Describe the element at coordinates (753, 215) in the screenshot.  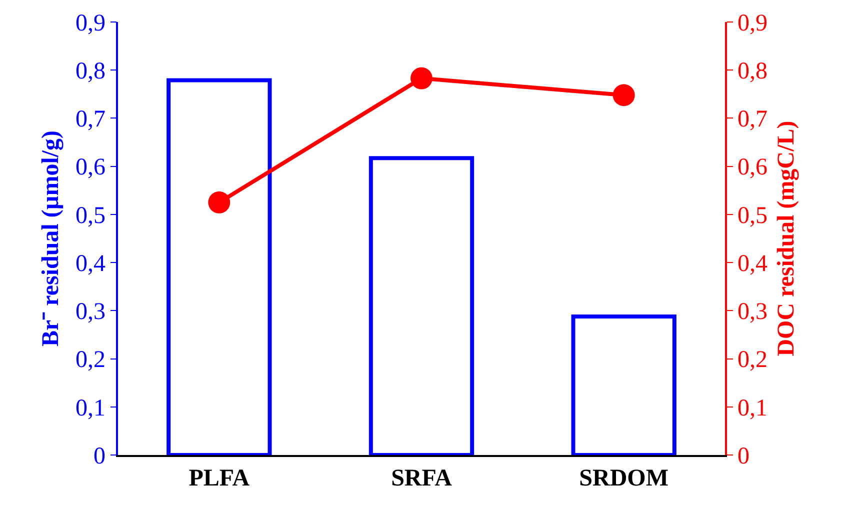
I see `y2-tick-label: 0,5` at that location.